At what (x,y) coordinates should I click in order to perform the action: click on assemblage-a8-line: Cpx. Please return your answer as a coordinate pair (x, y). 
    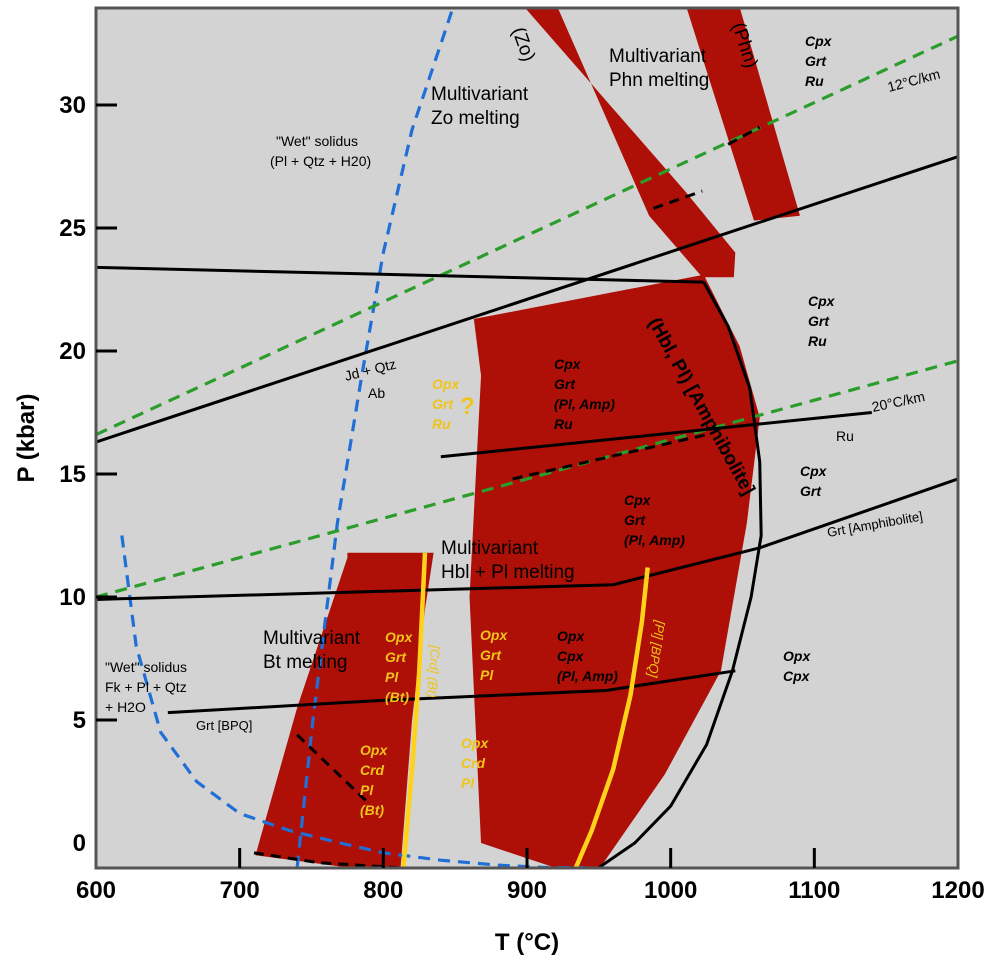
    Looking at the image, I should click on (797, 676).